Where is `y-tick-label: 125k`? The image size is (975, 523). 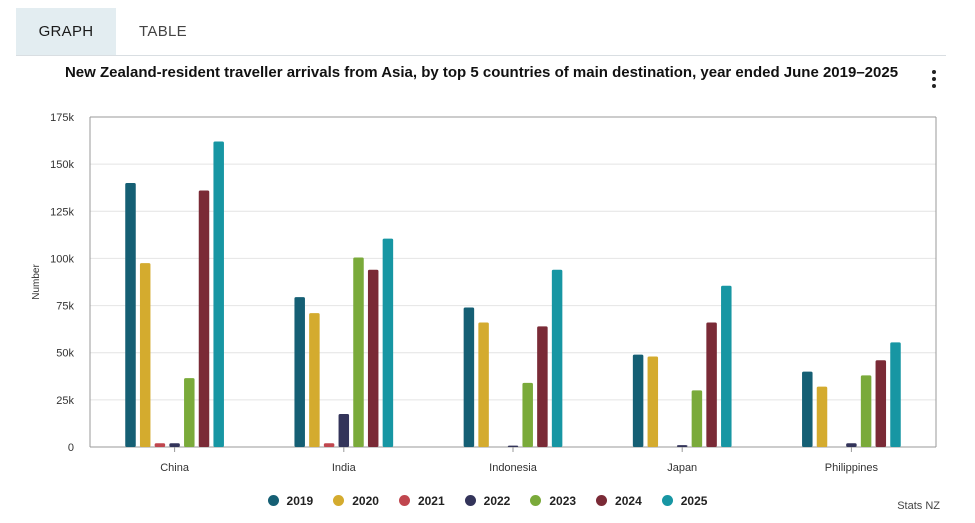
y-tick-label: 125k is located at coordinates (62, 212).